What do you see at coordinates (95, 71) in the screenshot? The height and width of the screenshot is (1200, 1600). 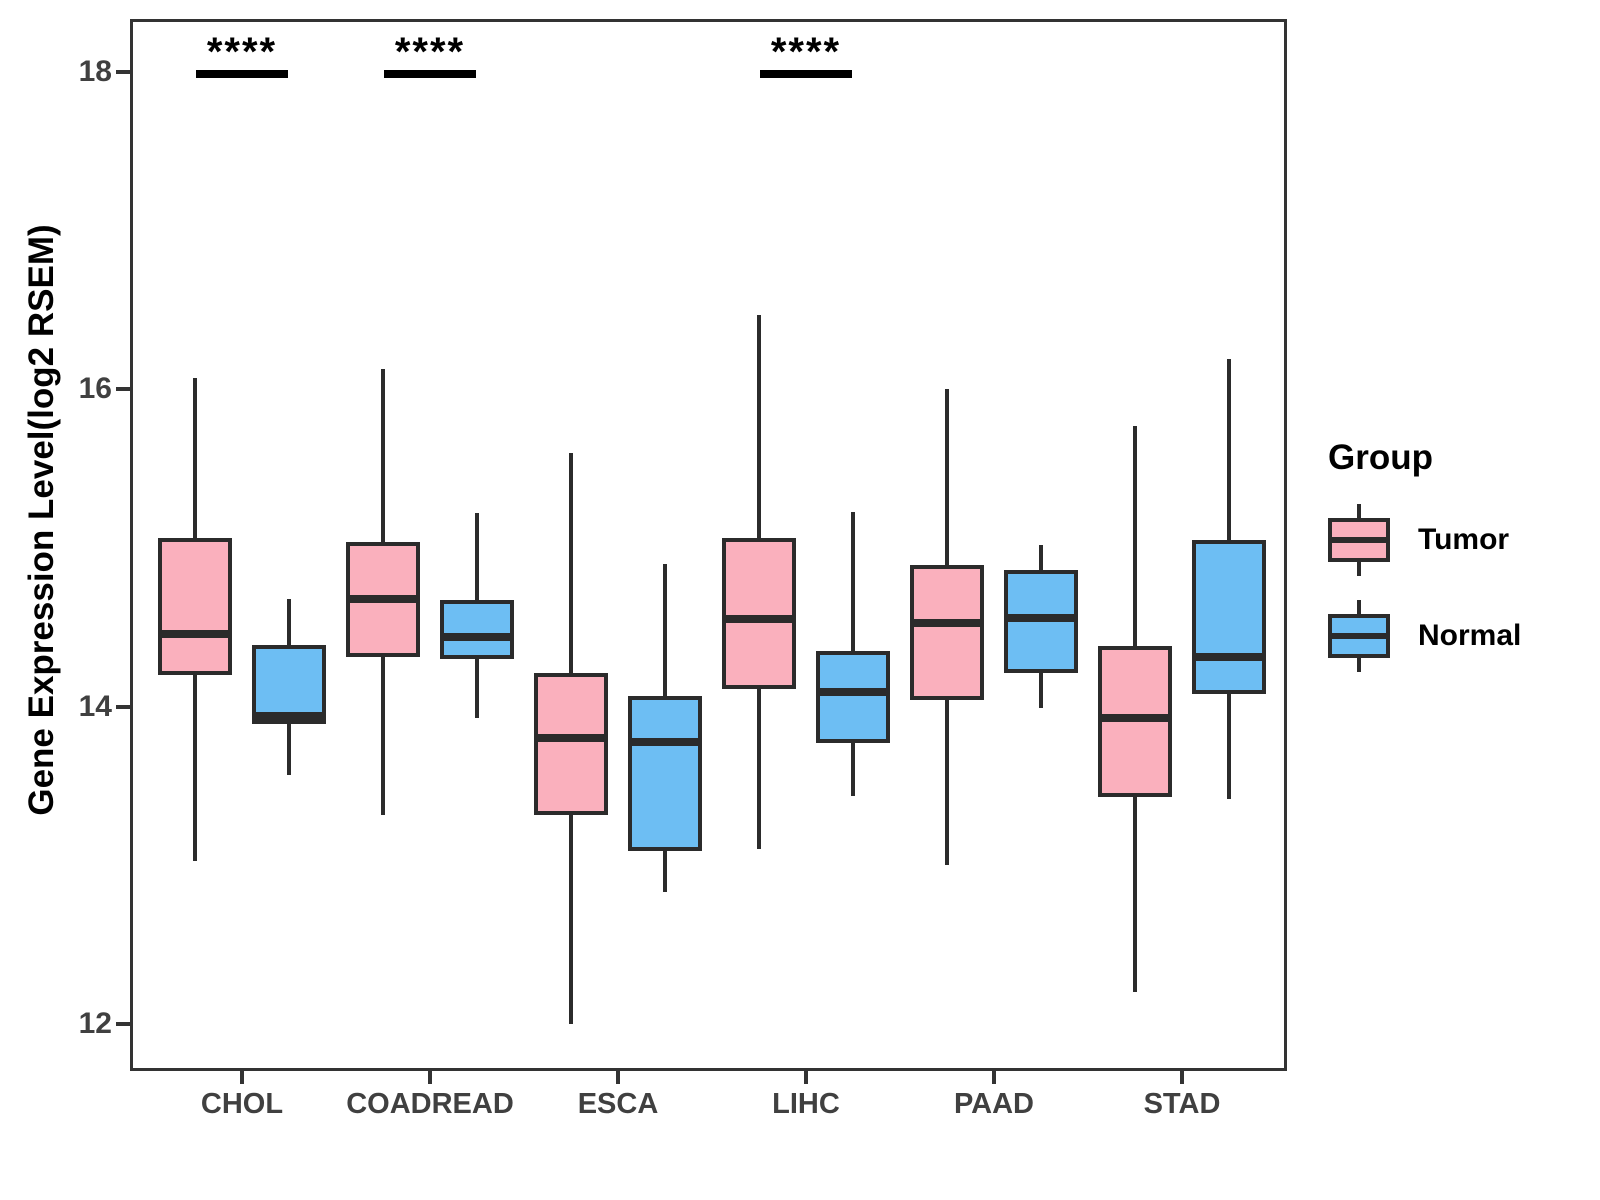 I see `y-tick-label: 18` at bounding box center [95, 71].